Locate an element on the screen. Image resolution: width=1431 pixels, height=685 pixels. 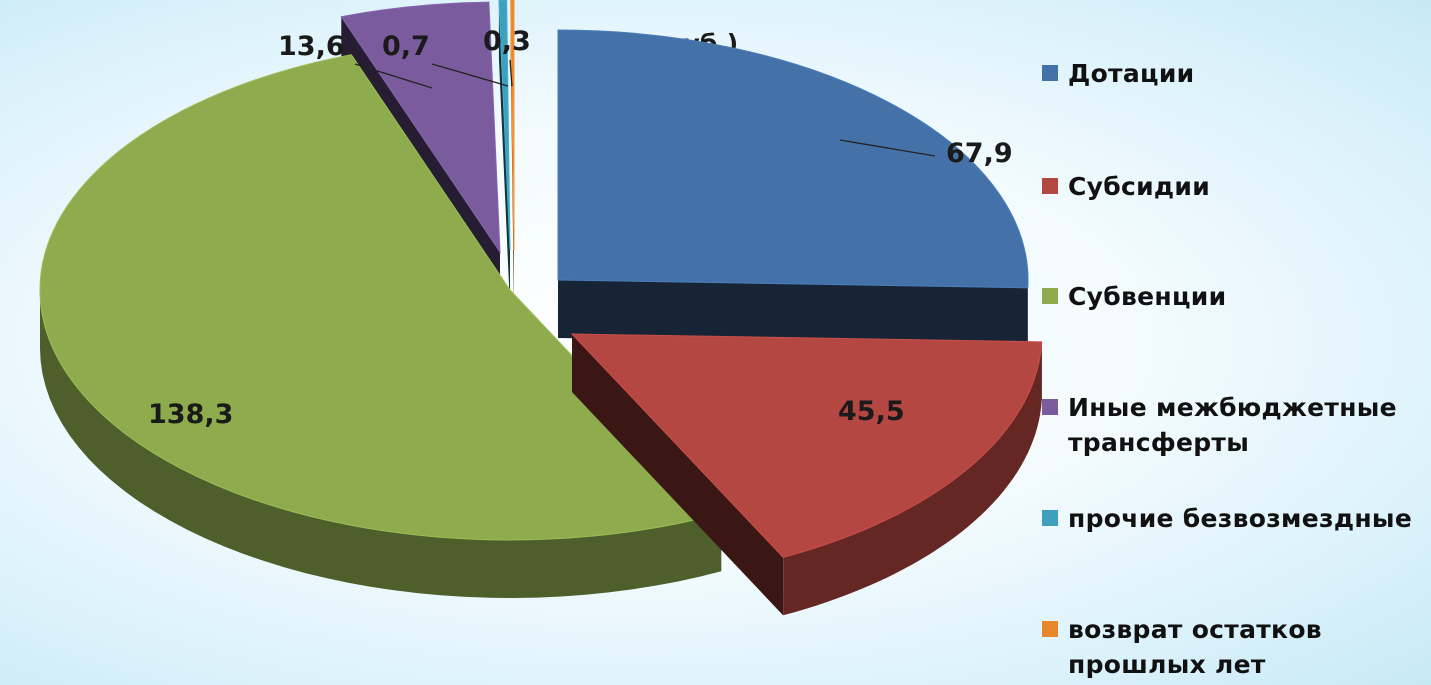
legend-label-line: Иные межбюджетные is located at coordinates (1232, 407).